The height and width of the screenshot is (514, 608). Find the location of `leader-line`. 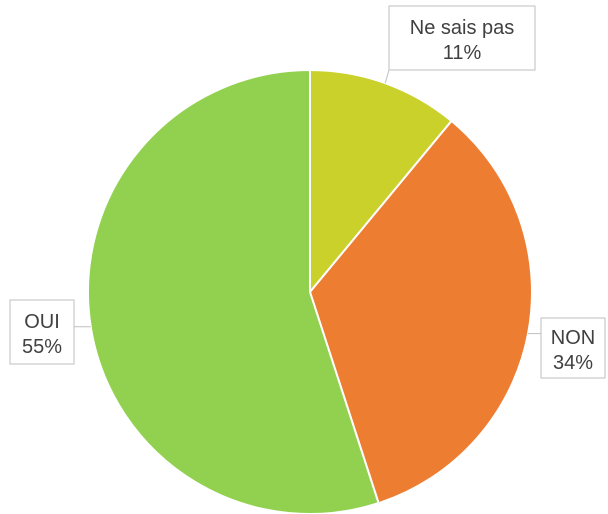

leader-line is located at coordinates (387, 76).